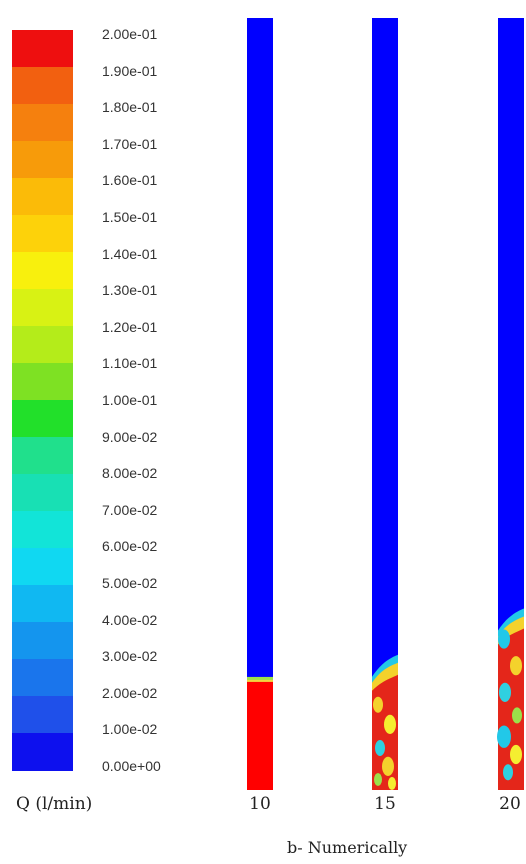  I want to click on column-background, so click(260, 404).